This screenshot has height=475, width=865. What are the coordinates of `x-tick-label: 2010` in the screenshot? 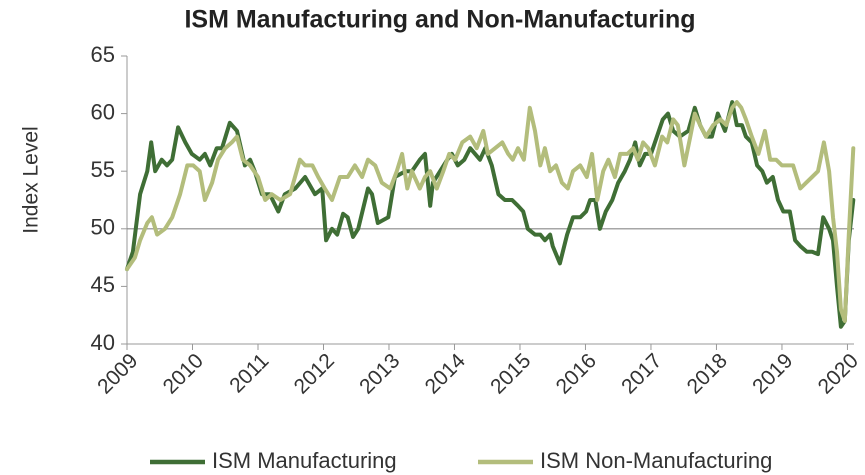 It's located at (183, 373).